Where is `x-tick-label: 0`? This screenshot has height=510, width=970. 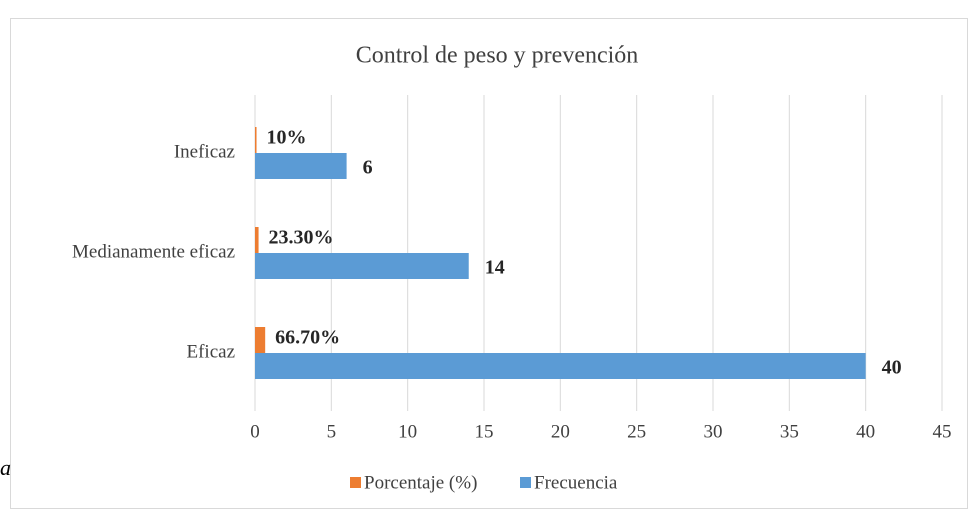 x-tick-label: 0 is located at coordinates (255, 431).